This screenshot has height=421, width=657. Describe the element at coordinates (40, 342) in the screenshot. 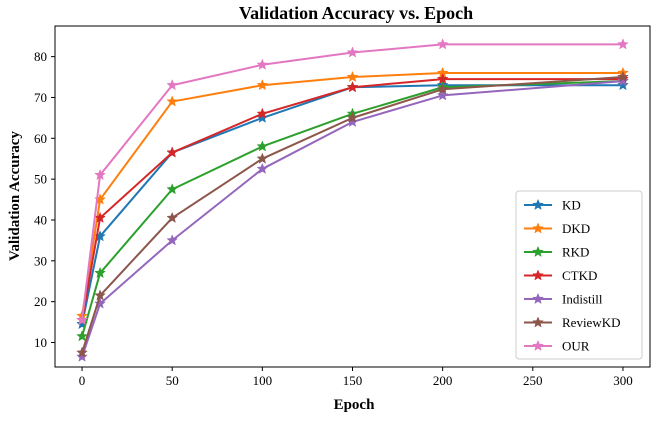

I see `y-tick-label: 10` at that location.